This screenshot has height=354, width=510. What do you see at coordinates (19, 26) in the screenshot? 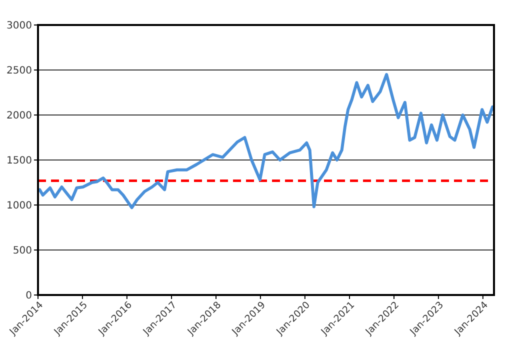
I see `y-tick-label: 3000` at bounding box center [19, 26].